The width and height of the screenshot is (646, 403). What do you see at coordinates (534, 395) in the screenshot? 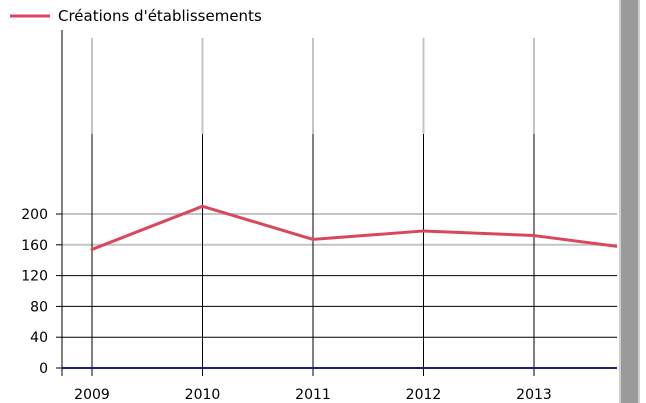
I see `x-tick-label: 2013` at bounding box center [534, 395].